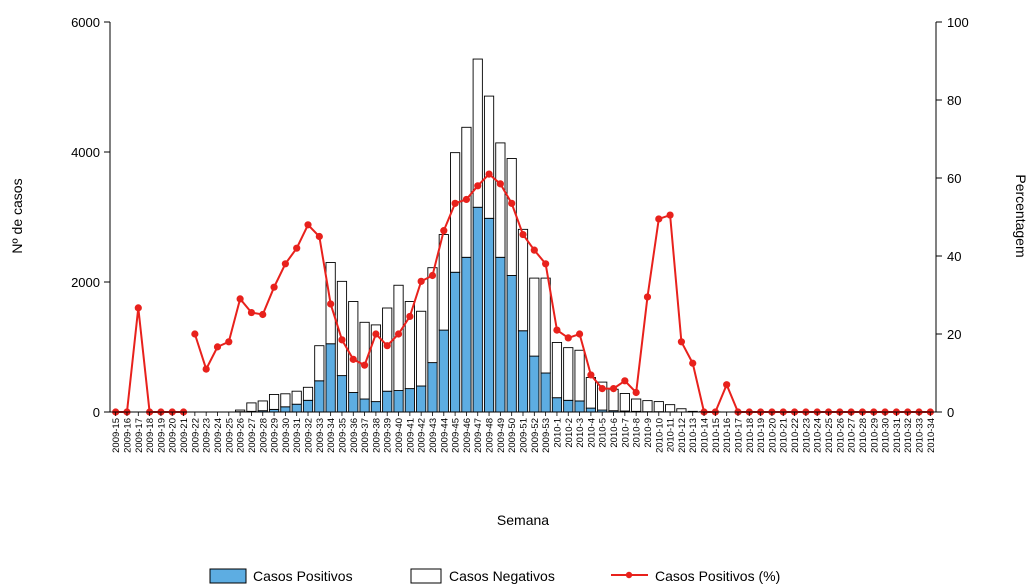 This screenshot has height=584, width=1030. Describe the element at coordinates (422, 435) in the screenshot. I see `x-tick-label: 2009-42` at that location.